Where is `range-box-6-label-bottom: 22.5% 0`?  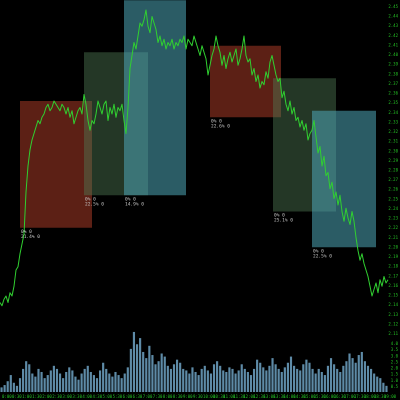 range-box-6-label-bottom: 22.5% 0 is located at coordinates (322, 256).